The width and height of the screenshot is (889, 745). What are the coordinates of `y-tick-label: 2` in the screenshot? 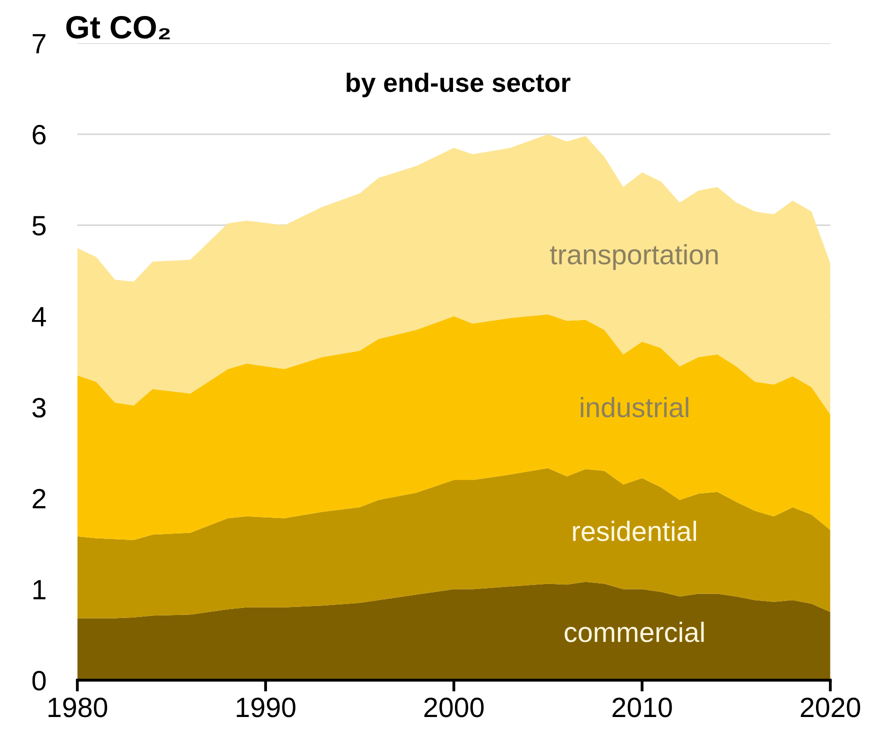 It's located at (39, 498).